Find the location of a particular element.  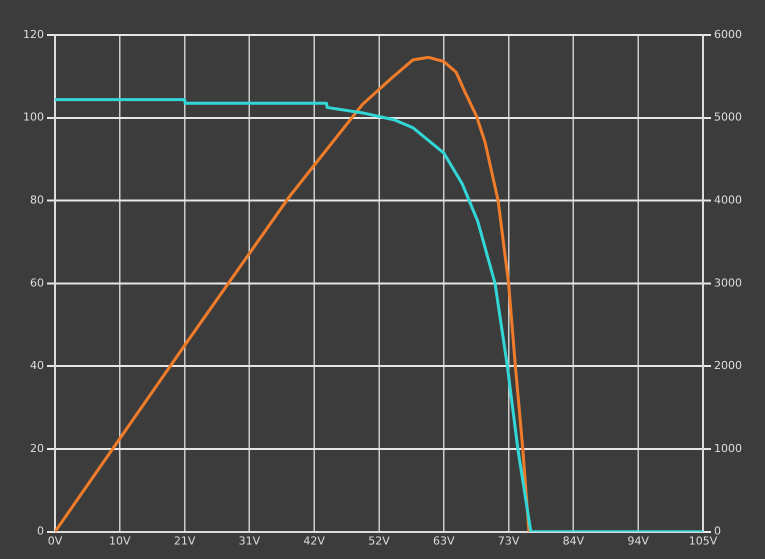

y2-tick-label: 2000 is located at coordinates (728, 365).